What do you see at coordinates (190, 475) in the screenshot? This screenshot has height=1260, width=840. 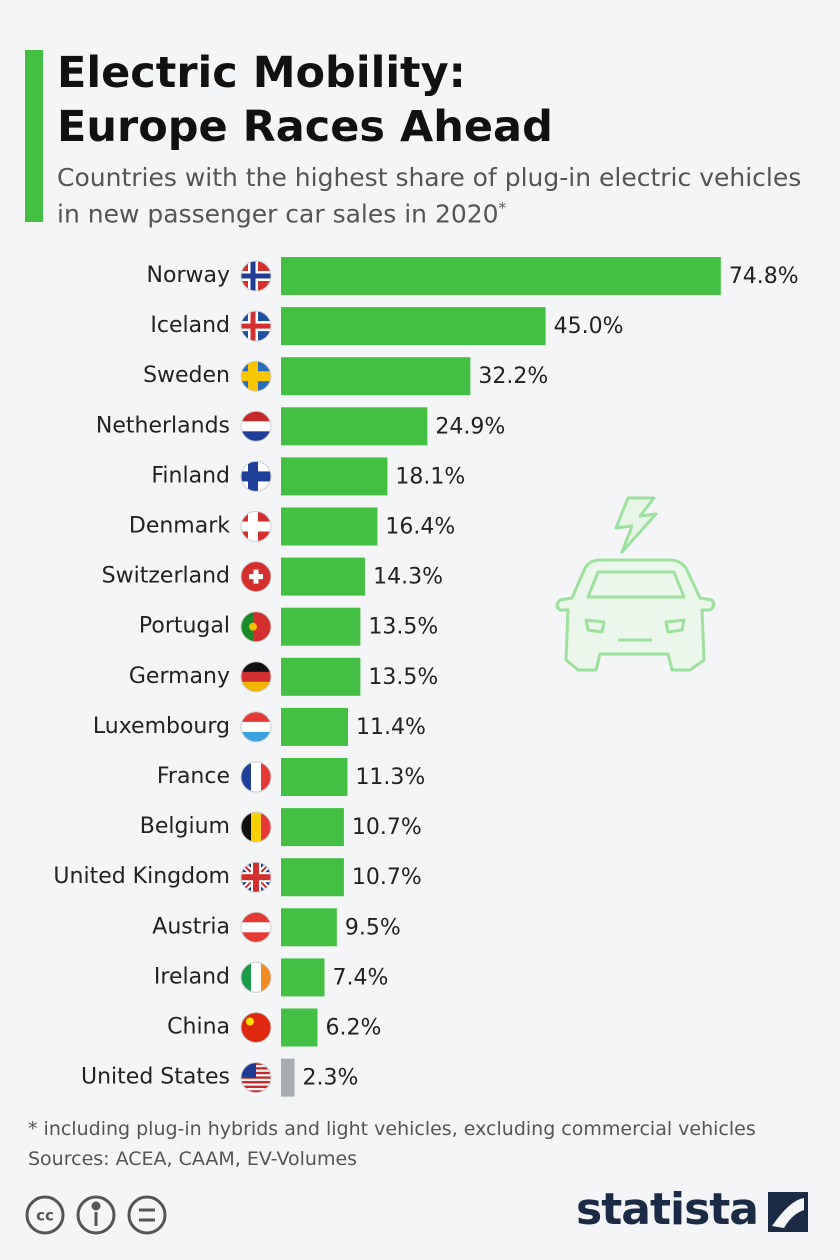 I see `category-label: Finland` at bounding box center [190, 475].